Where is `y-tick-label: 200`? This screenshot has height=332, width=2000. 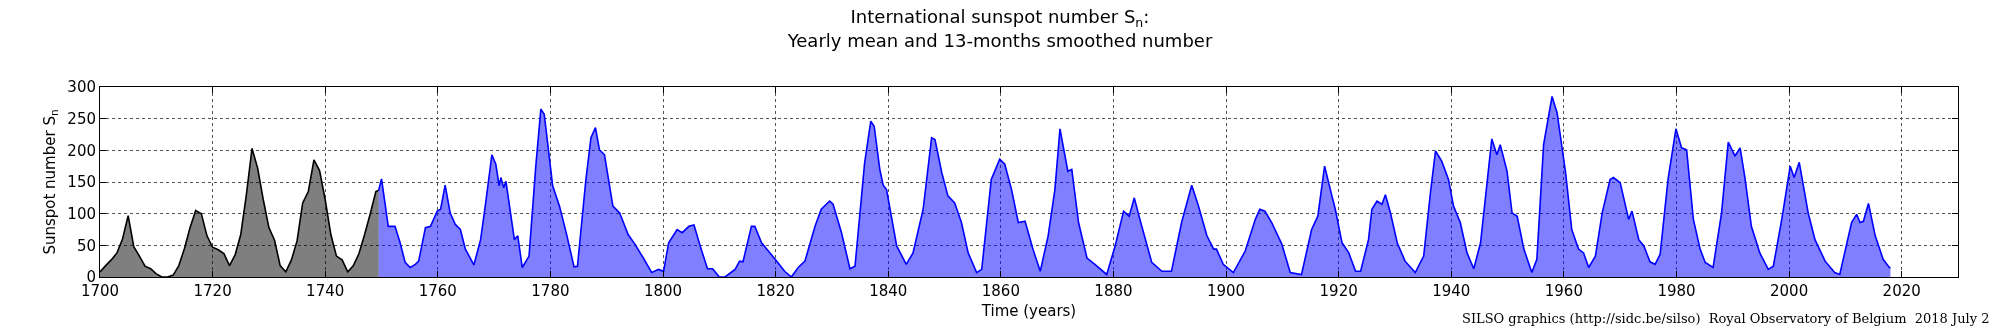
y-tick-label: 200 is located at coordinates (81, 150).